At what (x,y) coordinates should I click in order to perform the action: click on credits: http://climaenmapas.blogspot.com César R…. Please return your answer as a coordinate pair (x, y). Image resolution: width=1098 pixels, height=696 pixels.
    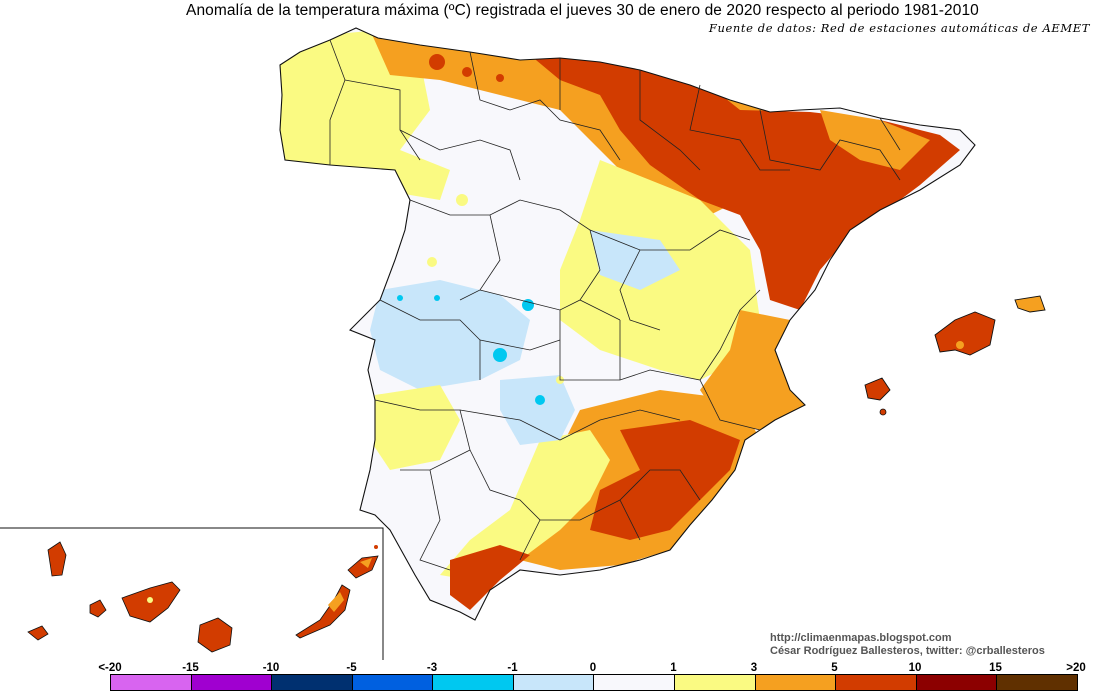
    Looking at the image, I should click on (907, 645).